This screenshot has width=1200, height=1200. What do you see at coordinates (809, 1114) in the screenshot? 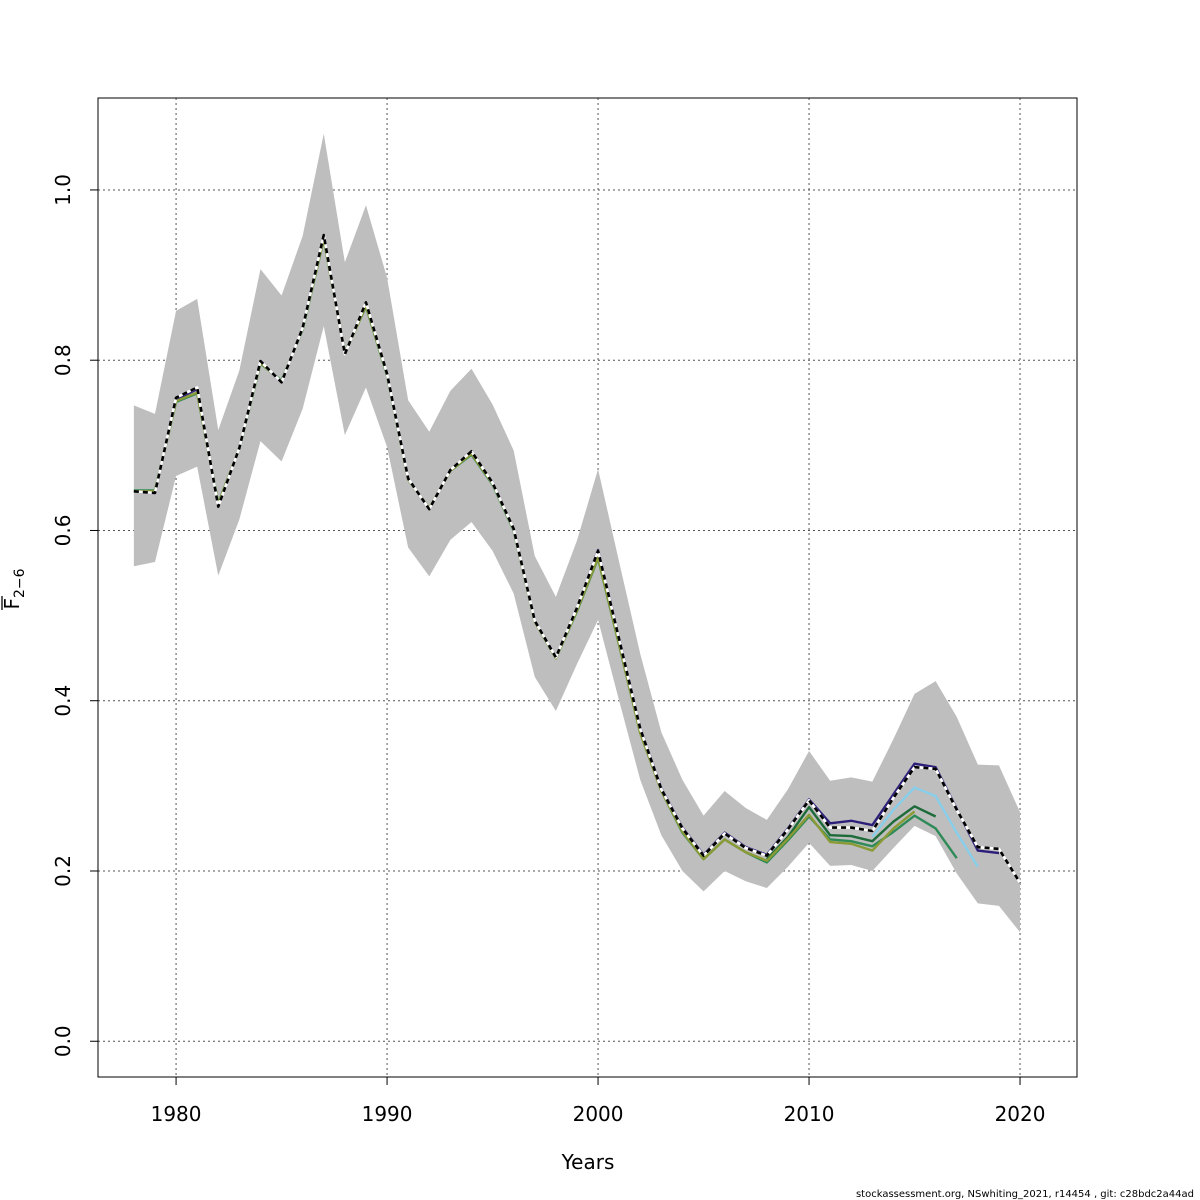
I see `x-tick-label-3: 2010` at bounding box center [809, 1114].